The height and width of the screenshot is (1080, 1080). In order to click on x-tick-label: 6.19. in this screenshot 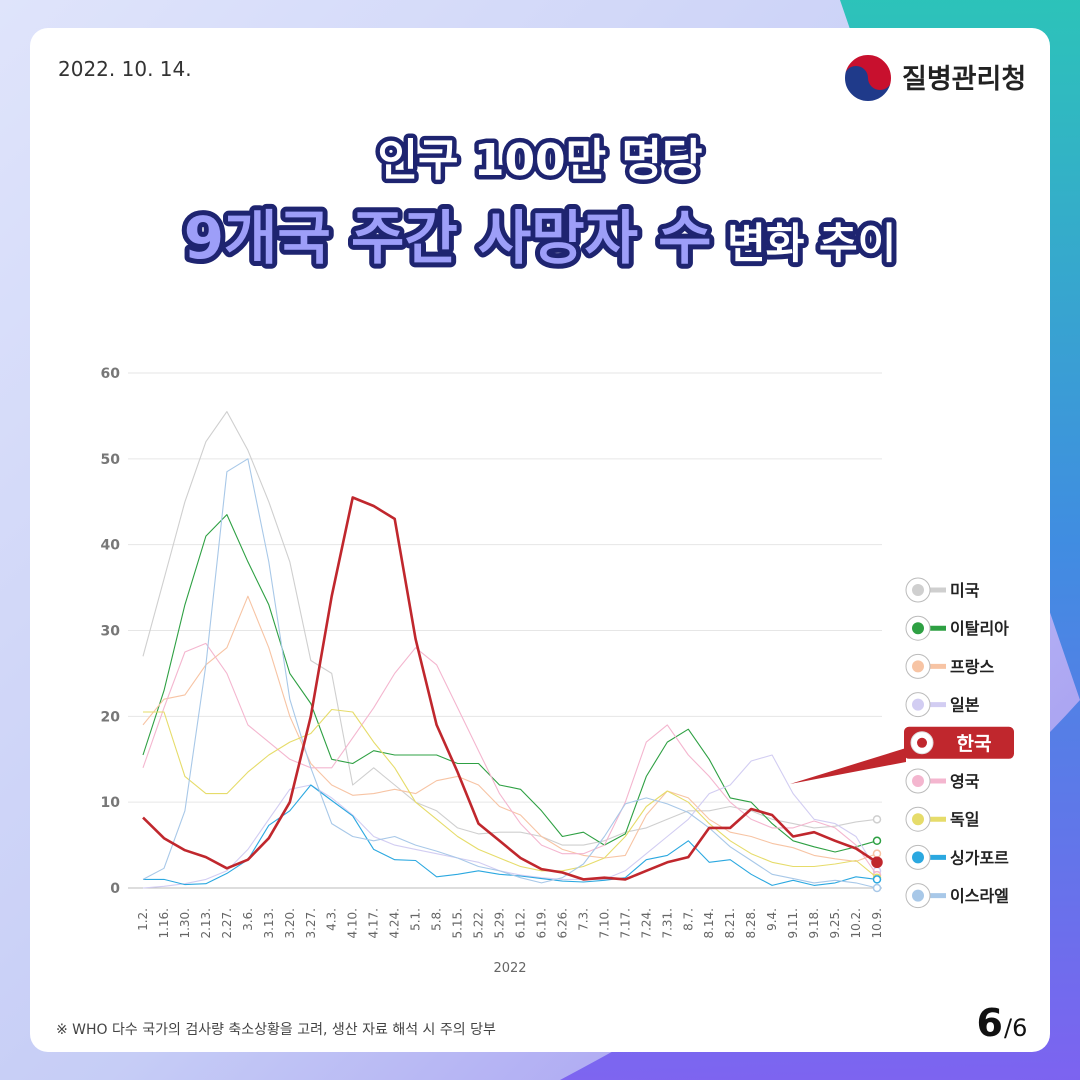, I will do `click(541, 923)`.